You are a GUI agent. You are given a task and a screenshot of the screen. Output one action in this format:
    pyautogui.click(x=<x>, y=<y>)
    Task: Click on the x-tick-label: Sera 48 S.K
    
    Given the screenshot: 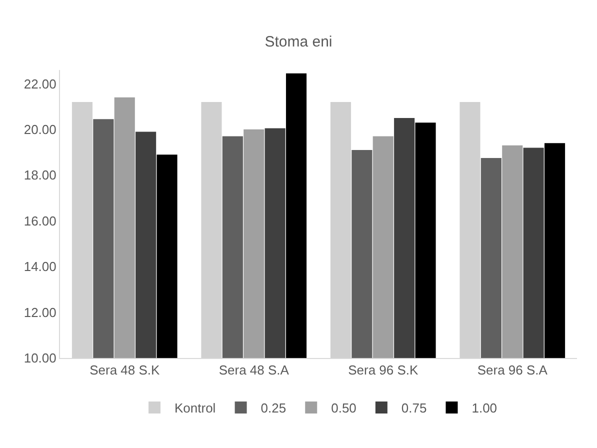 What is the action you would take?
    pyautogui.click(x=125, y=370)
    